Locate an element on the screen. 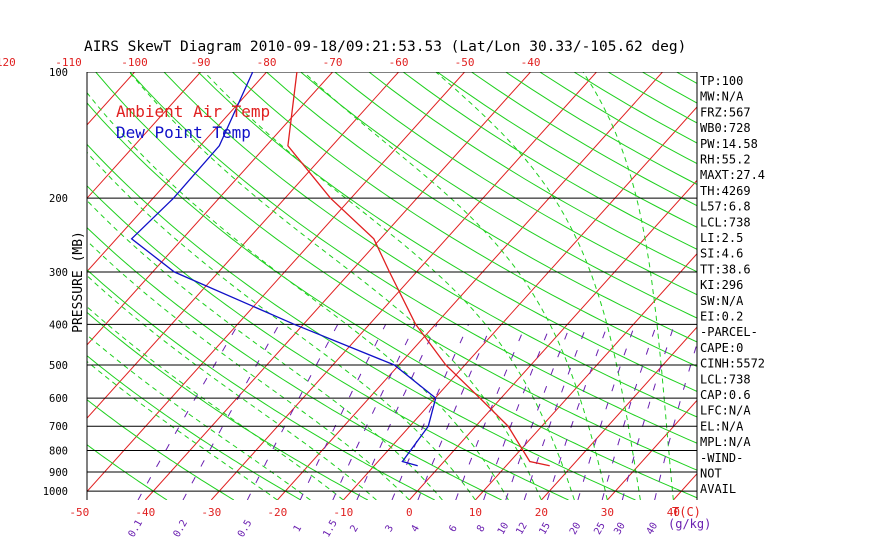 The height and width of the screenshot is (560, 870). pressure-label: 700 is located at coordinates (58, 427).